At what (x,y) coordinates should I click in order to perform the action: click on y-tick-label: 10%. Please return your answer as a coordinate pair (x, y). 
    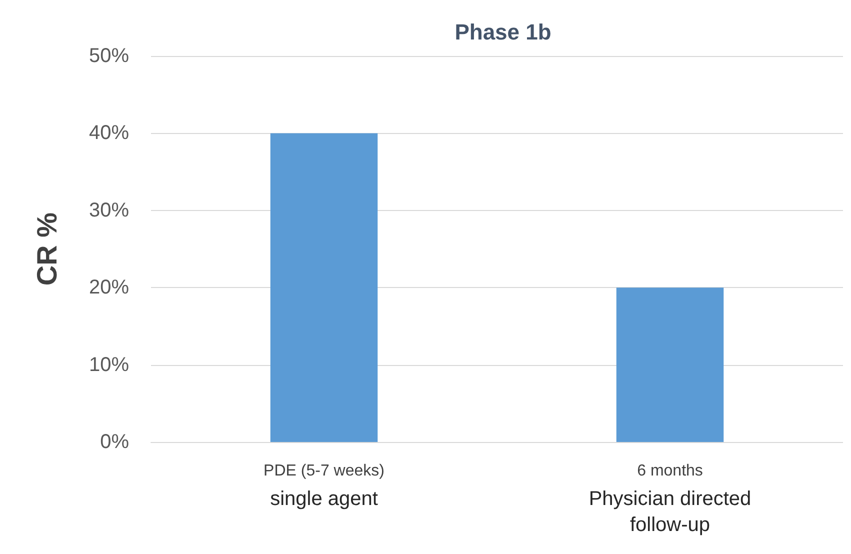
    Looking at the image, I should click on (109, 365).